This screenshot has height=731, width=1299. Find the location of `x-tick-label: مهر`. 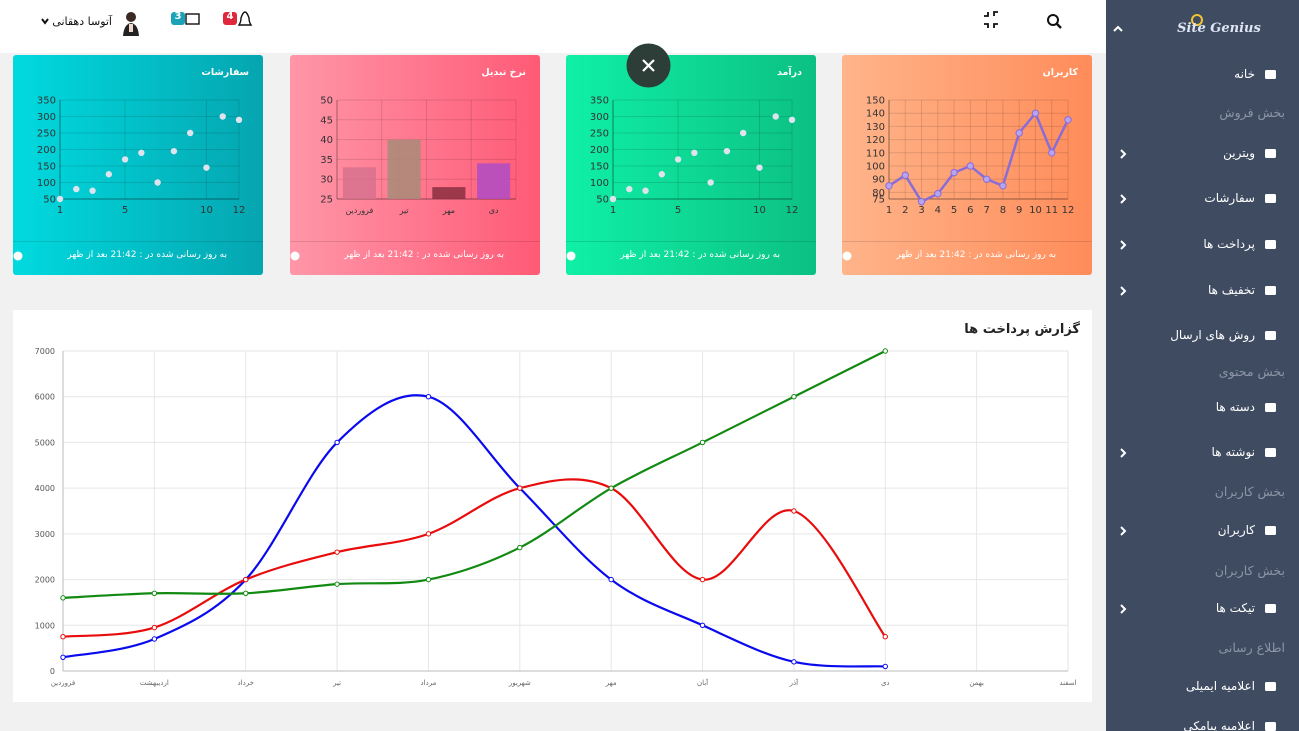

x-tick-label: مهر is located at coordinates (611, 683).